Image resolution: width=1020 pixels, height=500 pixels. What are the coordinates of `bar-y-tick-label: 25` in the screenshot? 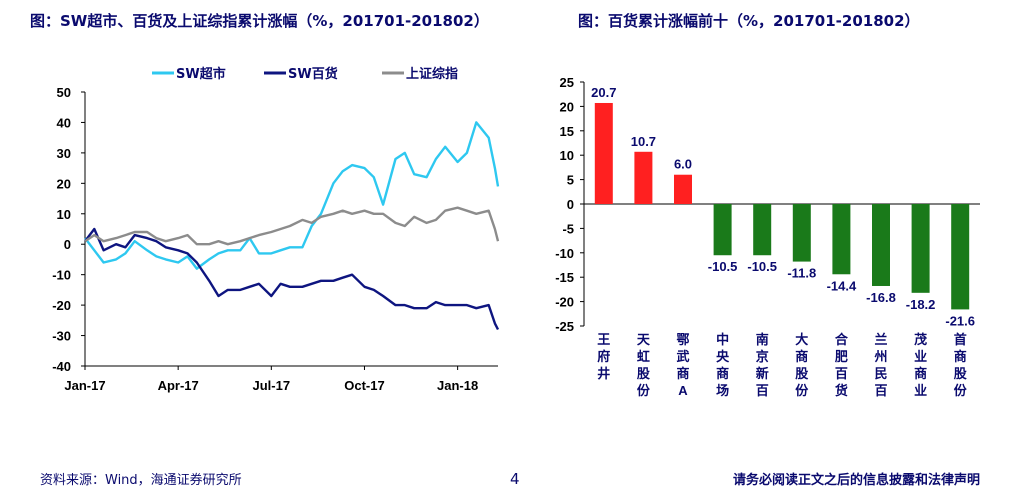 It's located at (567, 82).